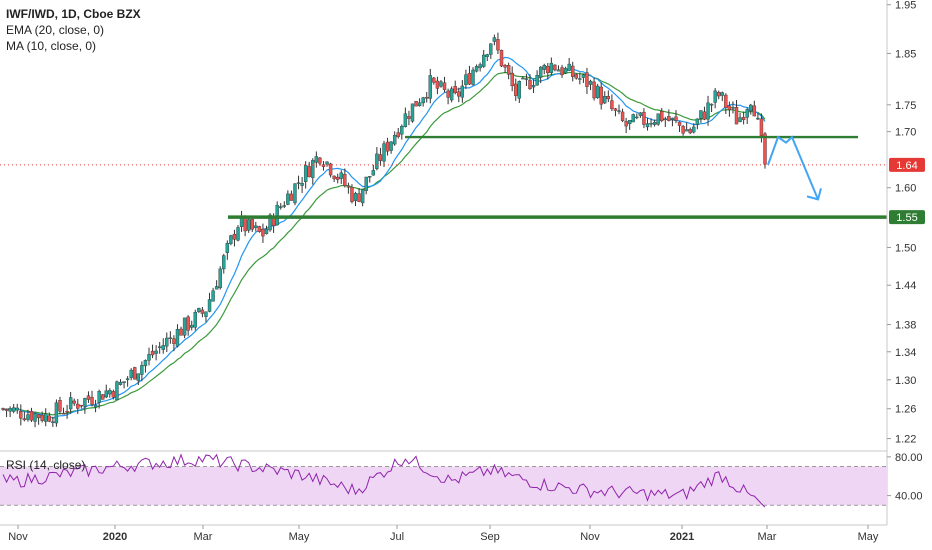 Image resolution: width=932 pixels, height=550 pixels. Describe the element at coordinates (905, 381) in the screenshot. I see `price-tick-label: 1.30` at that location.